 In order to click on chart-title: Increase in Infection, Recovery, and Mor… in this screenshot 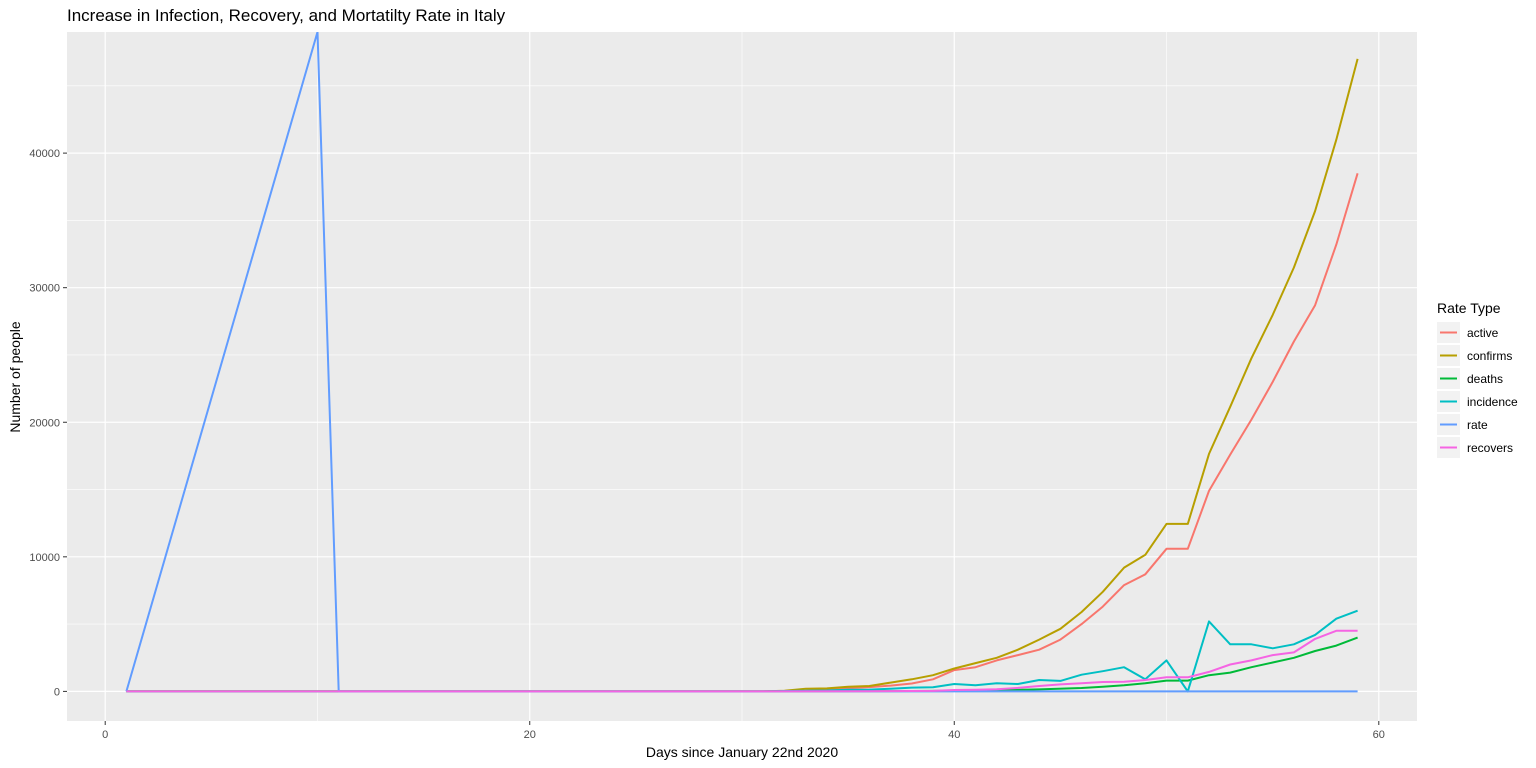, I will do `click(286, 15)`.